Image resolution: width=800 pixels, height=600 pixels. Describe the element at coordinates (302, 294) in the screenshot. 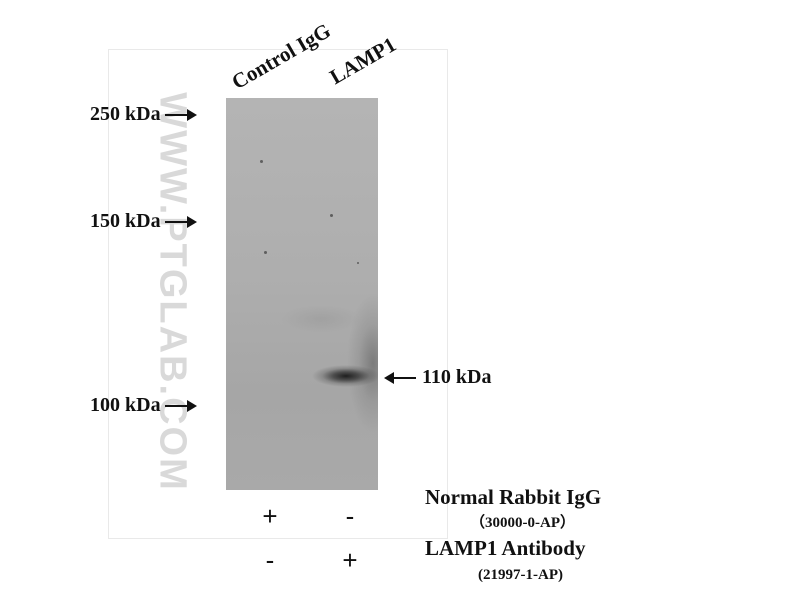

I see `blot-image` at that location.